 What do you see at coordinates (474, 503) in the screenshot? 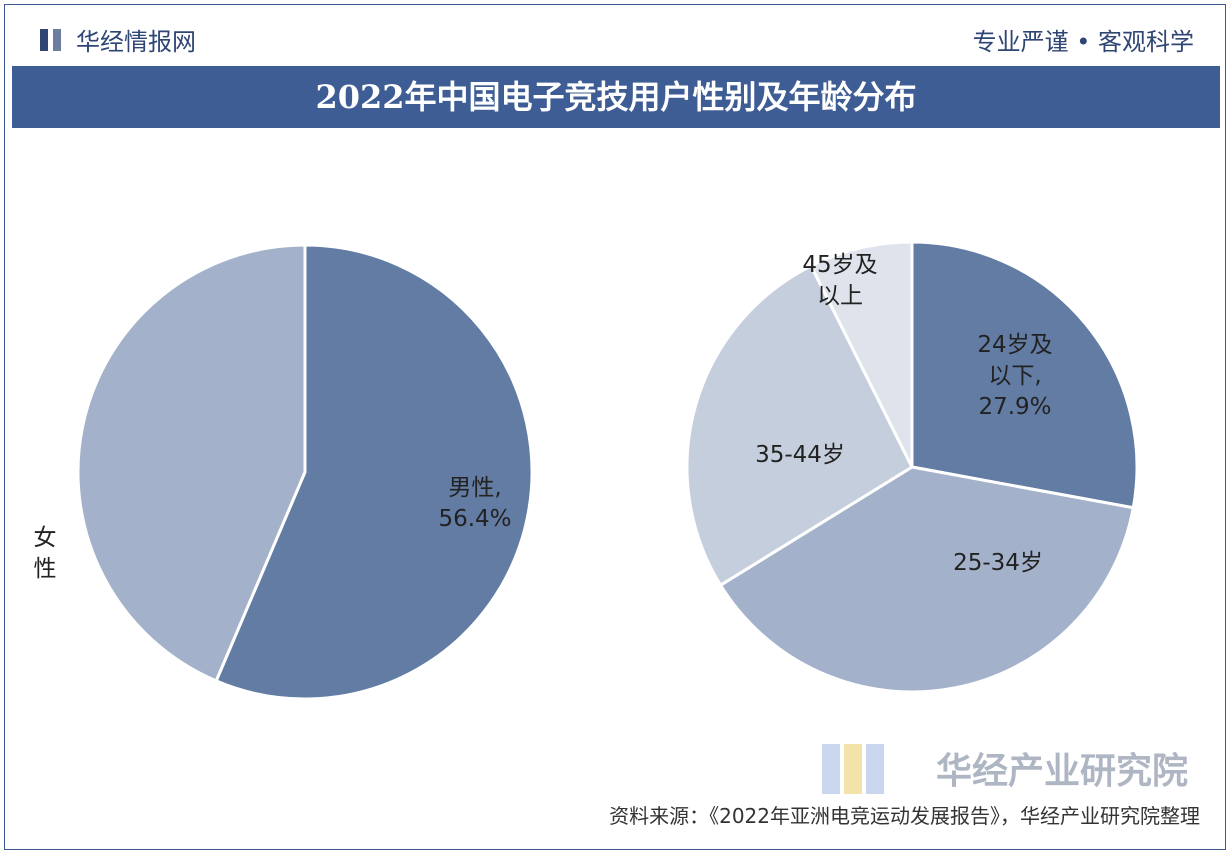
I see `slice-label: 男性, 56.4%` at bounding box center [474, 503].